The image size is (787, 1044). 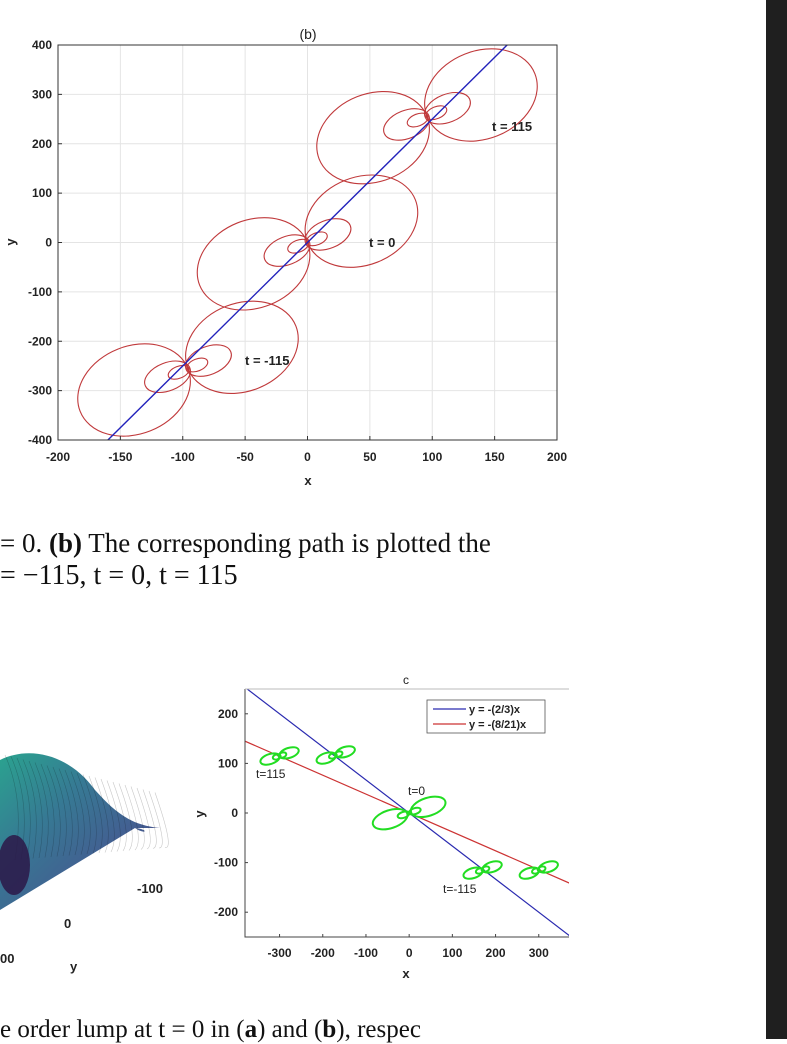 I want to click on chart-b-ytick-label: 0, so click(x=48, y=243).